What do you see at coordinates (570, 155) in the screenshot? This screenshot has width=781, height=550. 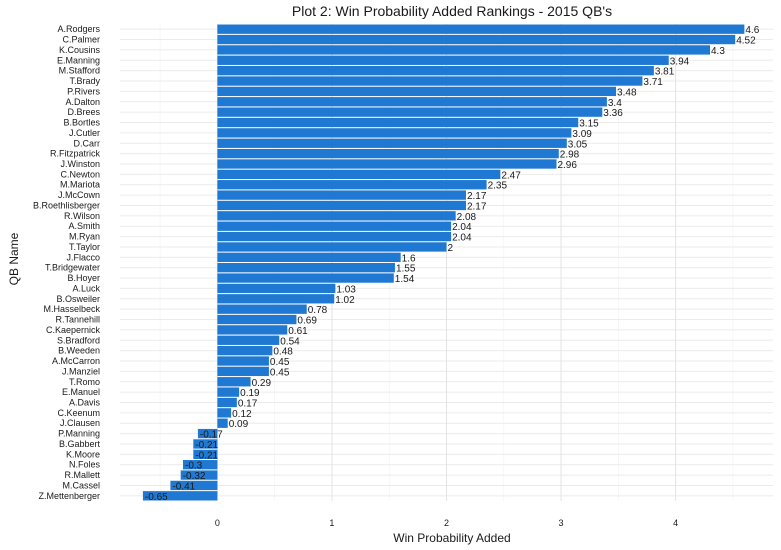 I see `data-label: 2.98` at bounding box center [570, 155].